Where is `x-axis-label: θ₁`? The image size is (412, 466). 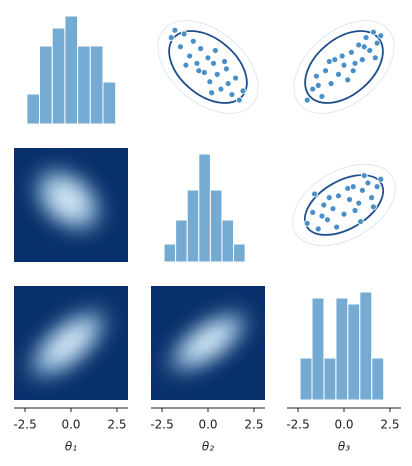
x-axis-label: θ₁ is located at coordinates (71, 447).